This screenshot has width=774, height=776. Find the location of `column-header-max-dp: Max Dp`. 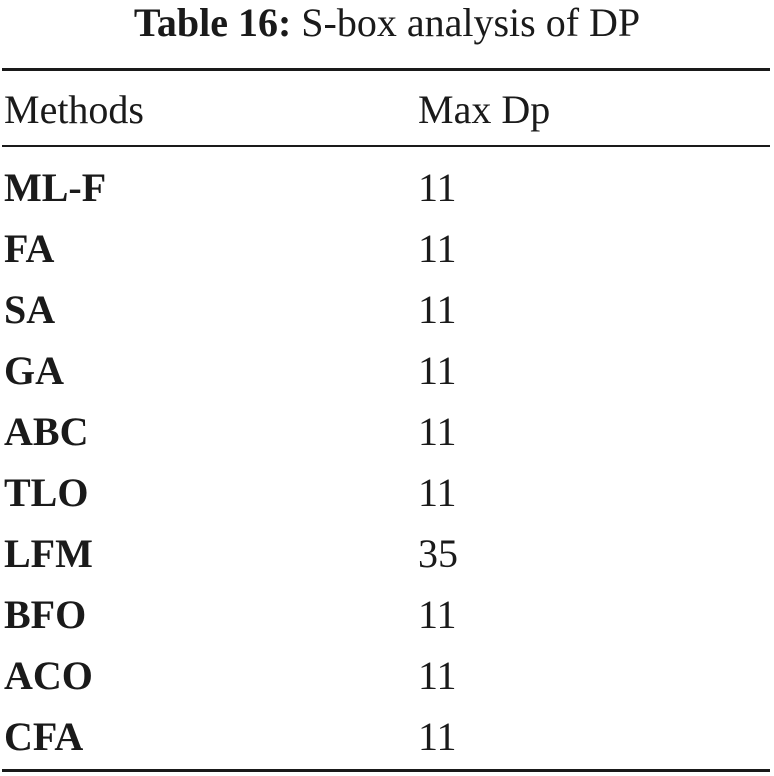

column-header-max-dp: Max Dp is located at coordinates (484, 109).